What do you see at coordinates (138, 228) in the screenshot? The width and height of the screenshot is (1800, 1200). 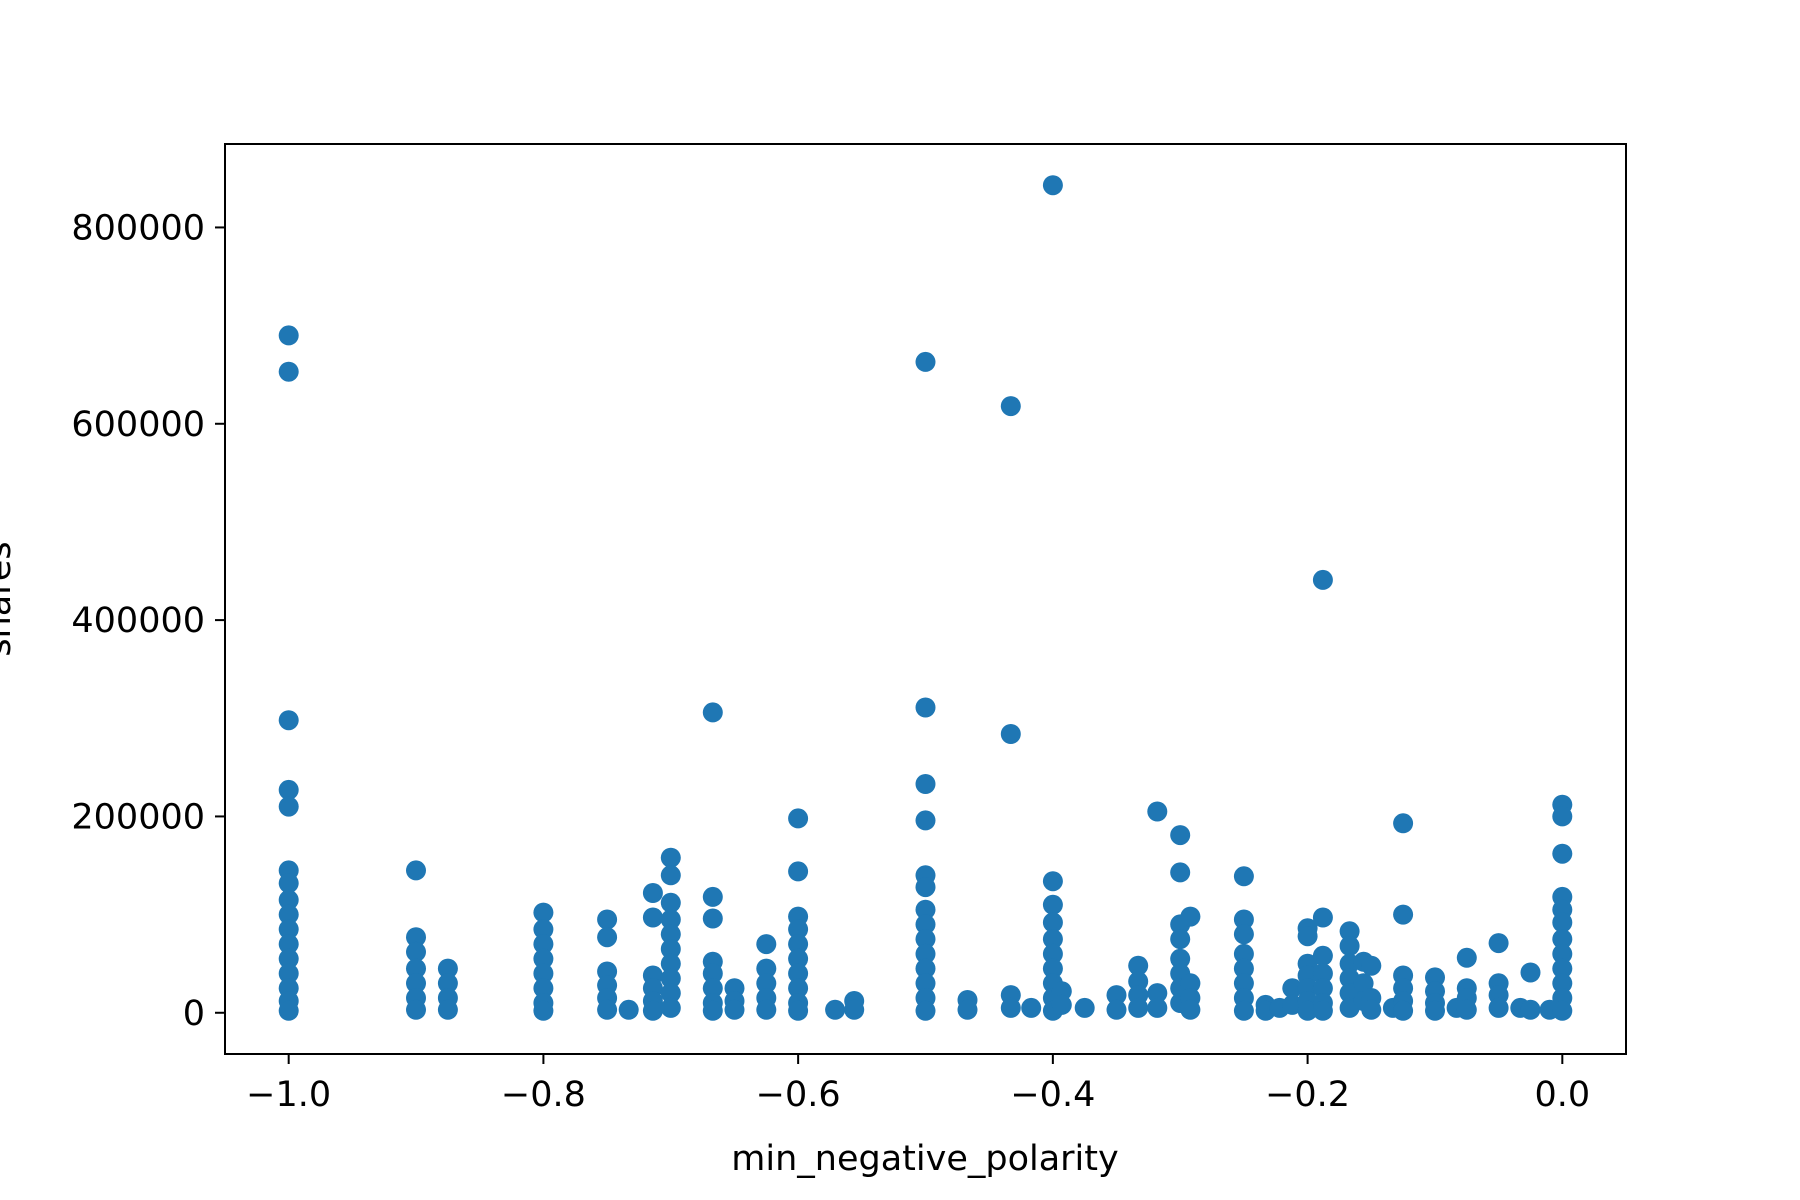 I see `y-tick-label: 800000` at bounding box center [138, 228].